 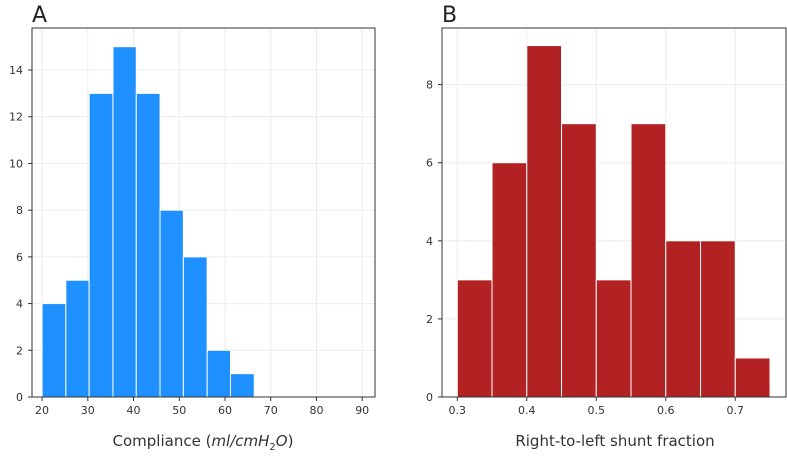 I want to click on x-tick-label: 60, so click(x=225, y=410).